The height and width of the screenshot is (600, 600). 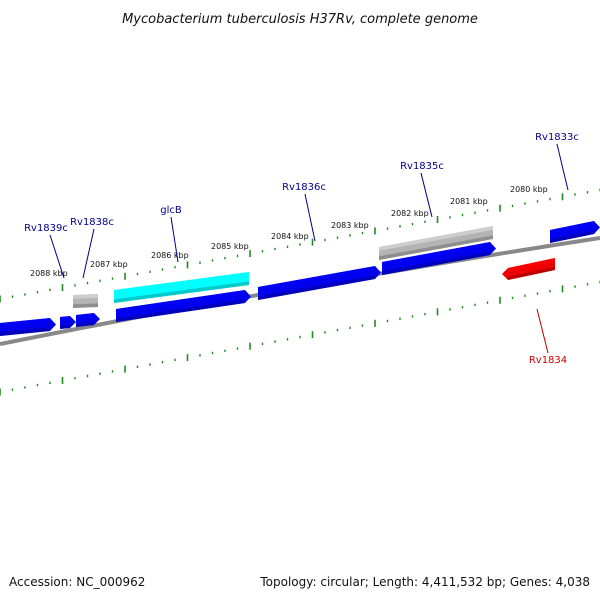 What do you see at coordinates (350, 225) in the screenshot?
I see `kbp-label: 2083 kbp` at bounding box center [350, 225].